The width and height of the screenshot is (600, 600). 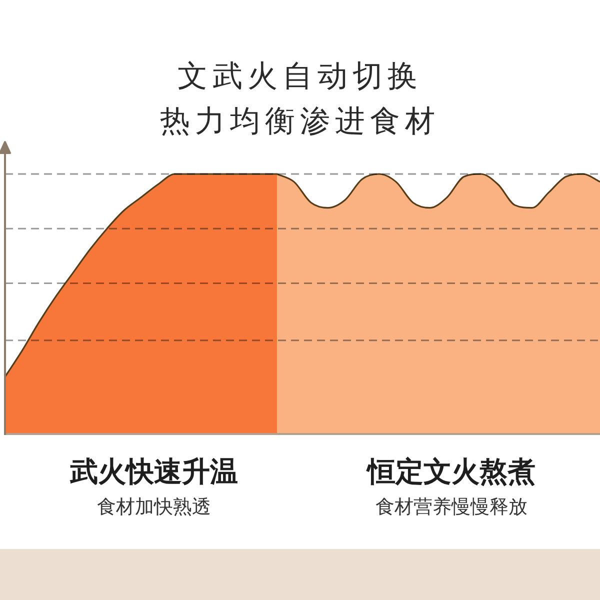 I want to click on chart-title: 文武火自动切换, so click(x=300, y=76).